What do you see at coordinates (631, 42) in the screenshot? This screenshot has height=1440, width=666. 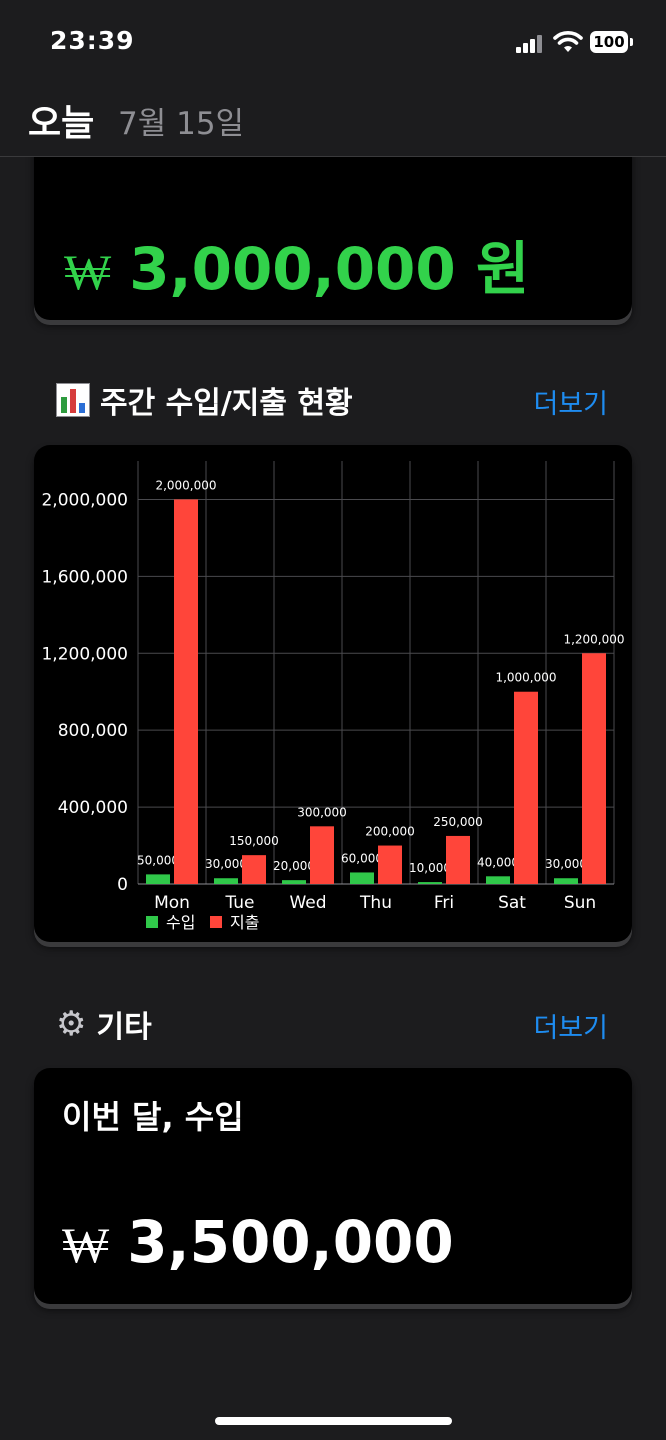 I see `battery-nub` at bounding box center [631, 42].